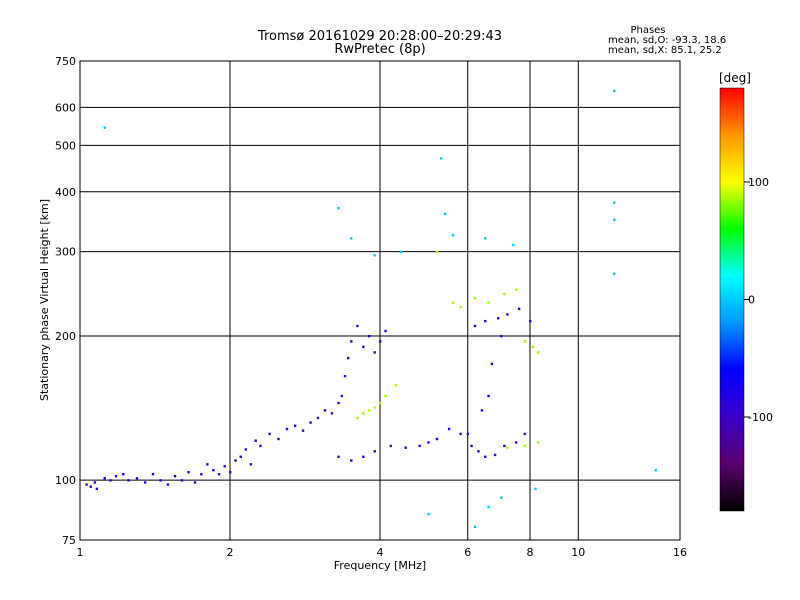 The image size is (800, 600). What do you see at coordinates (758, 300) in the screenshot?
I see `colorbar-ticks: 100 0 -100` at bounding box center [758, 300].